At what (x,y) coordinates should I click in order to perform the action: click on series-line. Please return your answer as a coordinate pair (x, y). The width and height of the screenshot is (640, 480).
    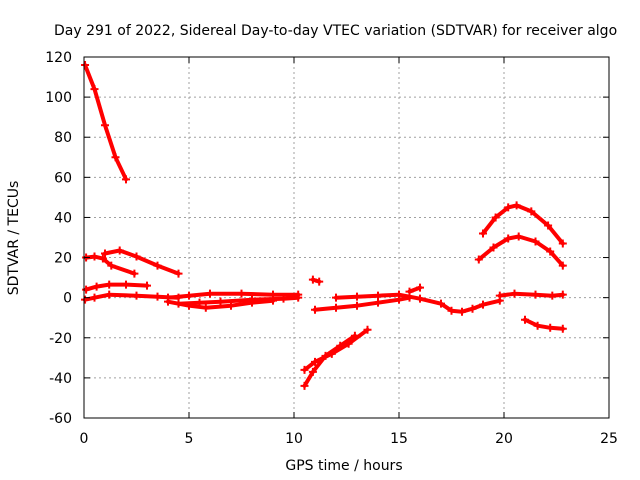
    Looking at the image, I should click on (544, 324).